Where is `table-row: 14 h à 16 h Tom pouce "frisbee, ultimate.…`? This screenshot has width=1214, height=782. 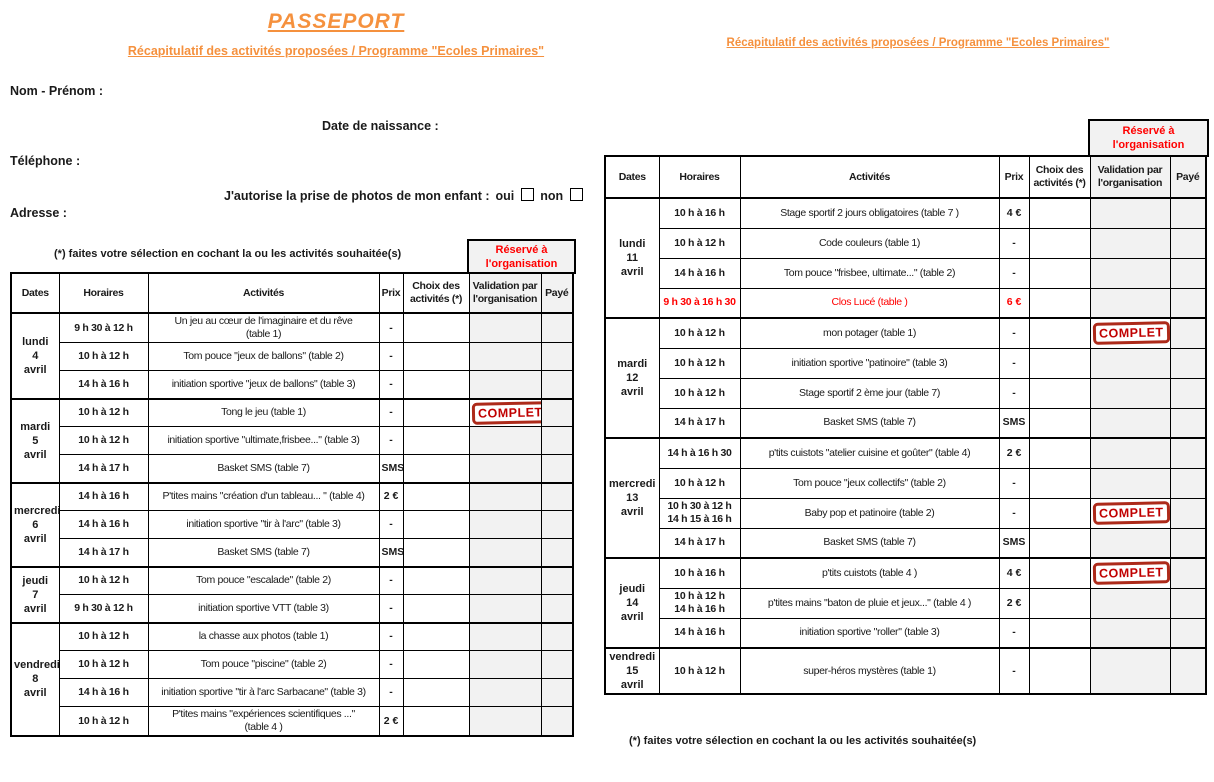
table-row: 14 h à 16 h Tom pouce "frisbee, ultimate.… is located at coordinates (906, 273).